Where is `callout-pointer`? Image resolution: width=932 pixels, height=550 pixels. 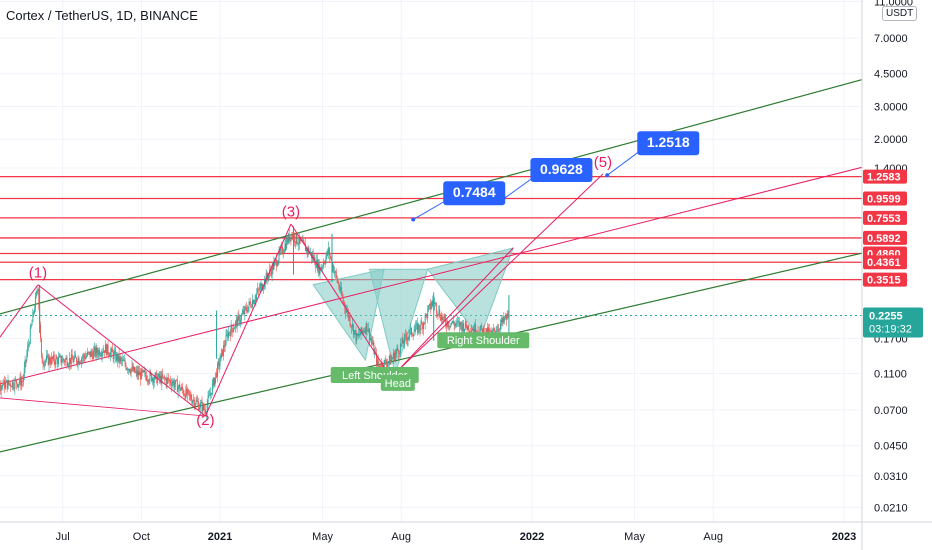
callout-pointer is located at coordinates (430, 209).